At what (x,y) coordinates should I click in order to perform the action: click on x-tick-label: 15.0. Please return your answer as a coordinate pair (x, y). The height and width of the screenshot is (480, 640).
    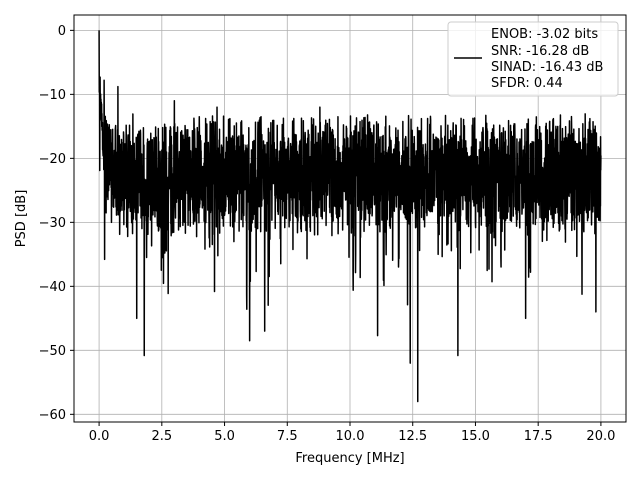
    Looking at the image, I should click on (475, 436).